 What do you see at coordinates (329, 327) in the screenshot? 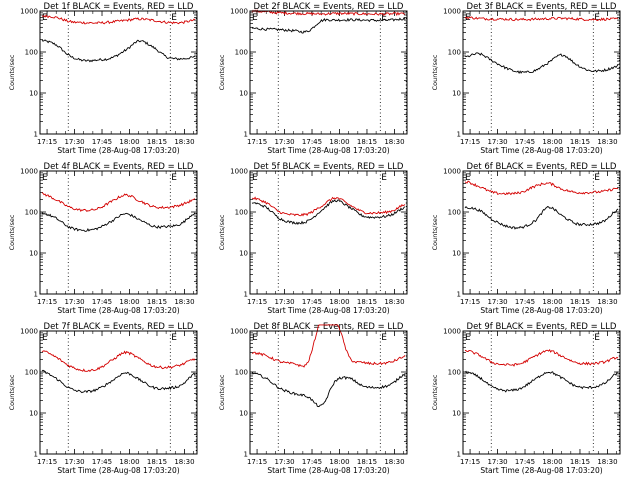
I see `panel-title: Det 8f BLACK = Events, RED = LLD` at bounding box center [329, 327].